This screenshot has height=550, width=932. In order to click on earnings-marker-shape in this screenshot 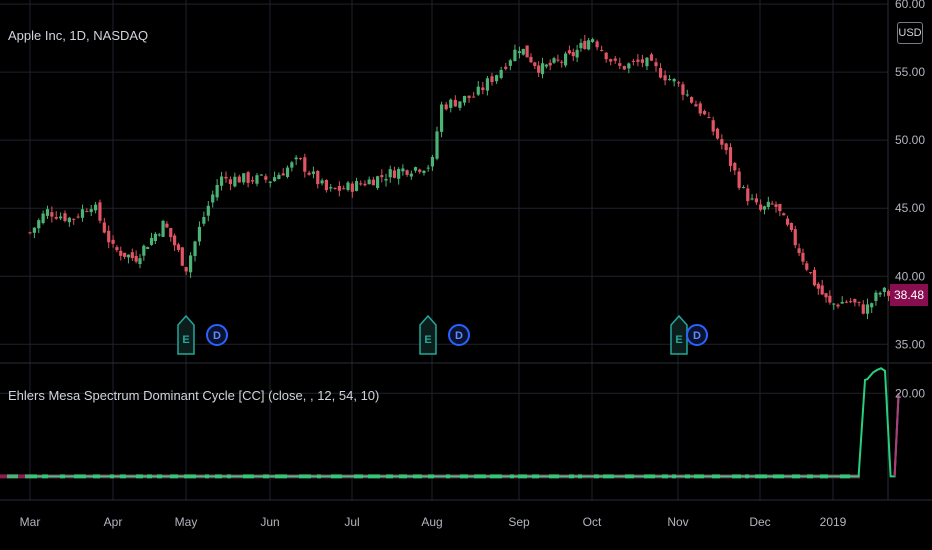, I will do `click(428, 334)`.